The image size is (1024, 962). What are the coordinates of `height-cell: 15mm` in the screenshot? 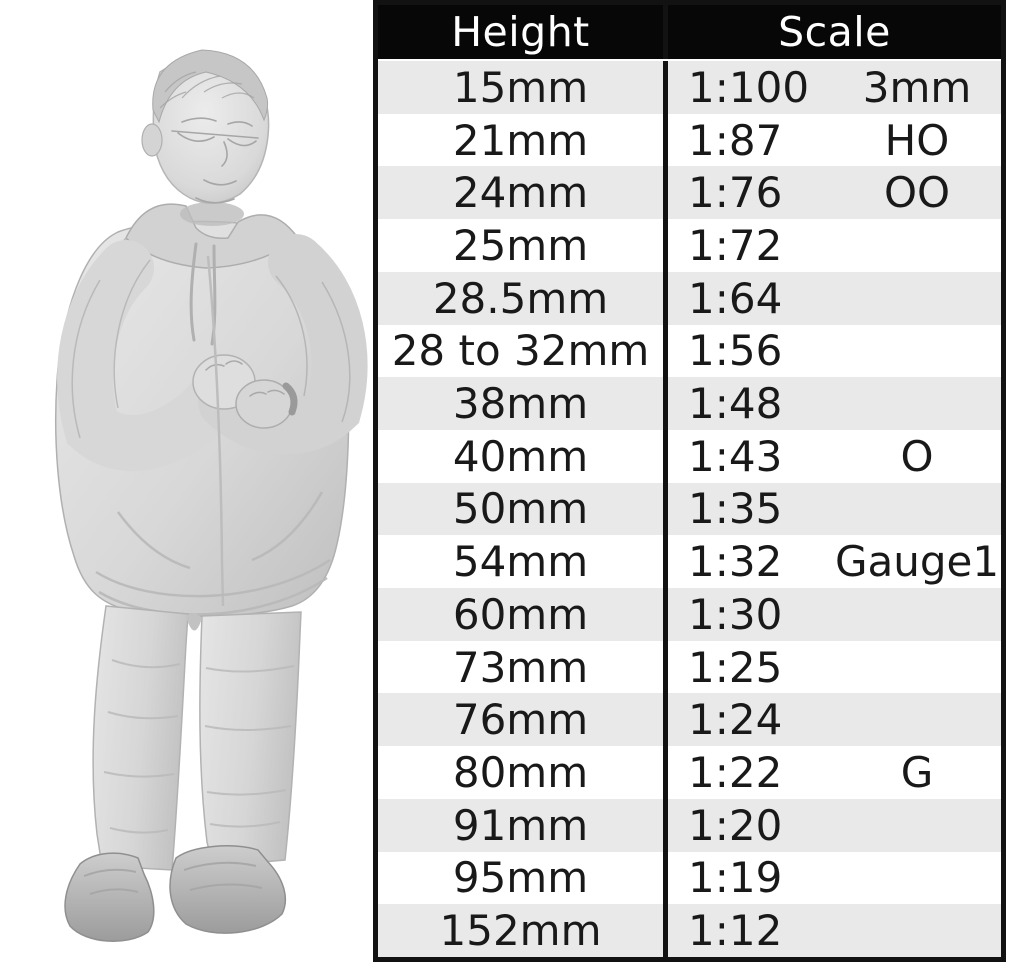 It's located at (520, 87).